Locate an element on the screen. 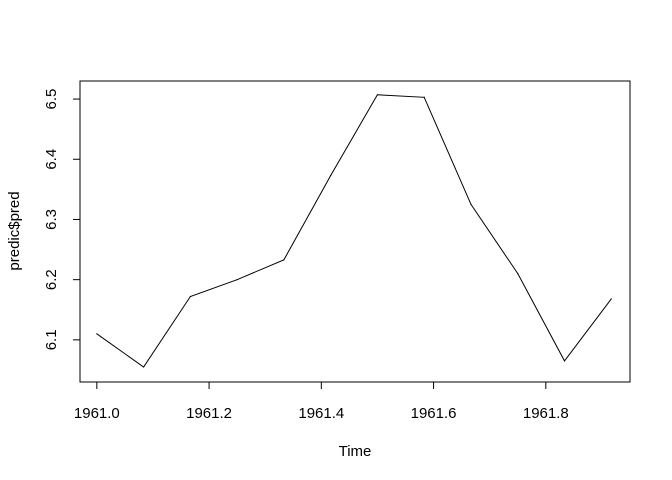  x-axis-title: Time is located at coordinates (355, 451).